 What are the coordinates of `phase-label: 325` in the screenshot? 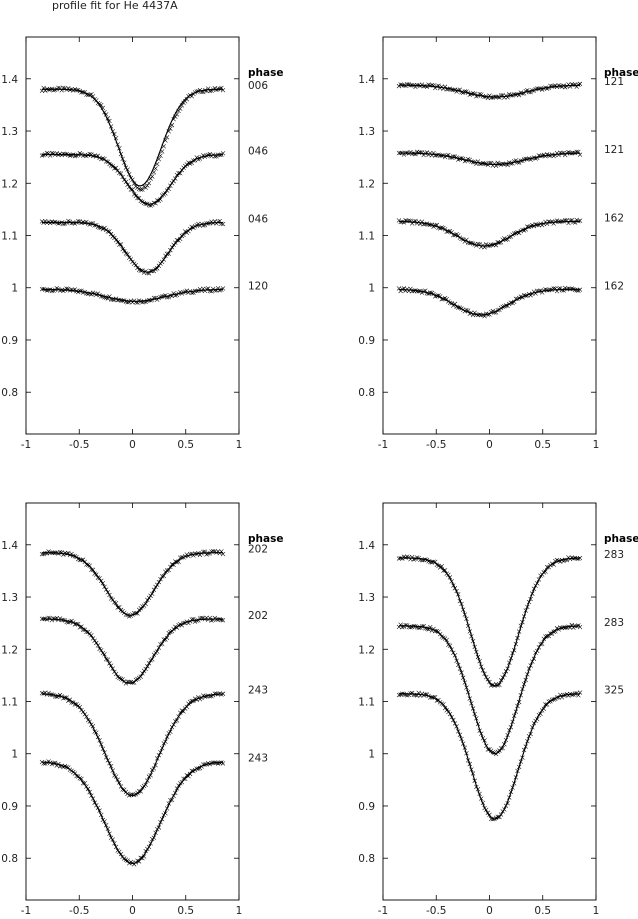 It's located at (614, 691).